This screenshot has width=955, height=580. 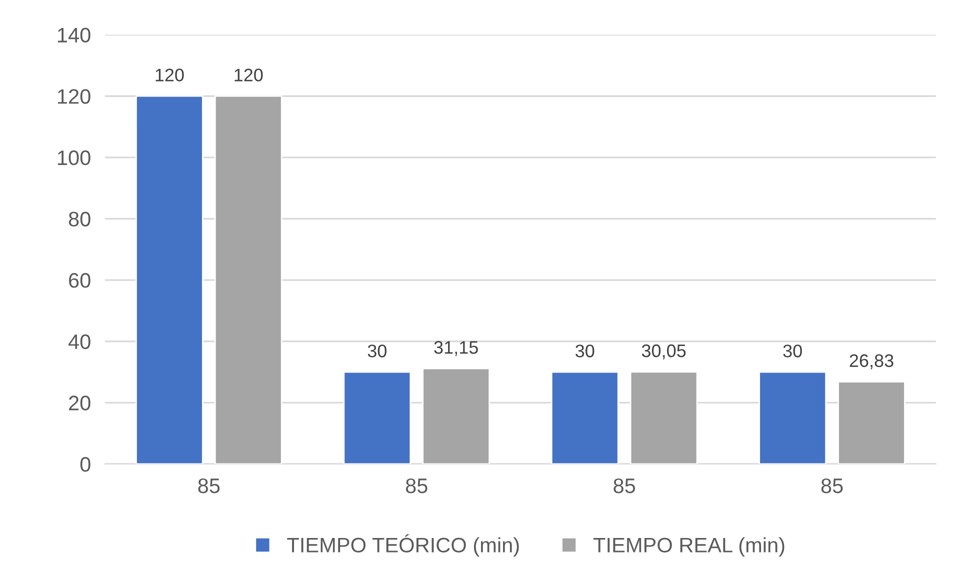 I want to click on y-tick-label: 20, so click(x=79, y=403).